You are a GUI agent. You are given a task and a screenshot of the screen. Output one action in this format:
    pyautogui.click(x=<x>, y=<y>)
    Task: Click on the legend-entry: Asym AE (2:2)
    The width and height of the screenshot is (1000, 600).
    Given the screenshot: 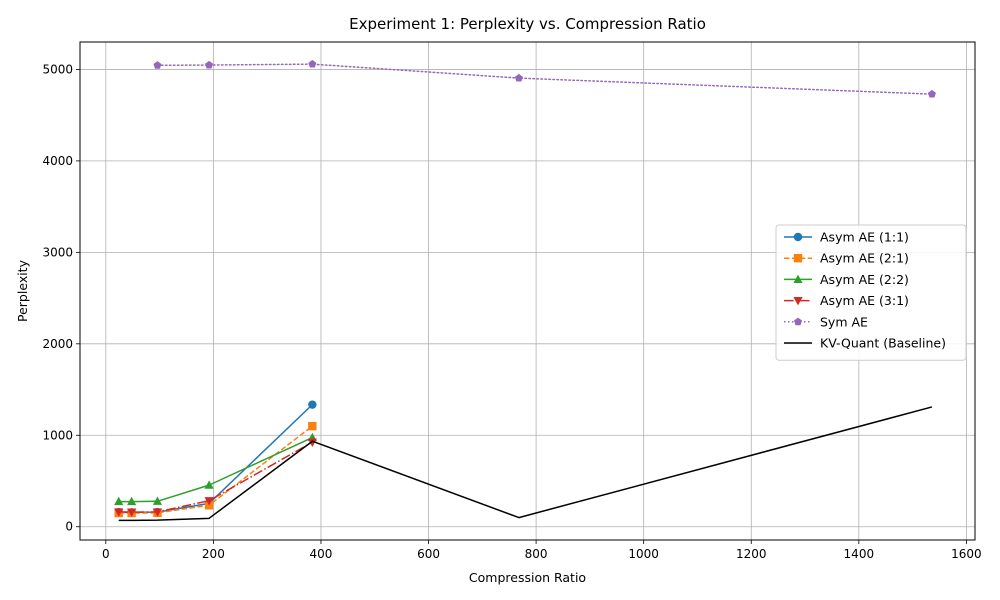 What is the action you would take?
    pyautogui.click(x=846, y=279)
    